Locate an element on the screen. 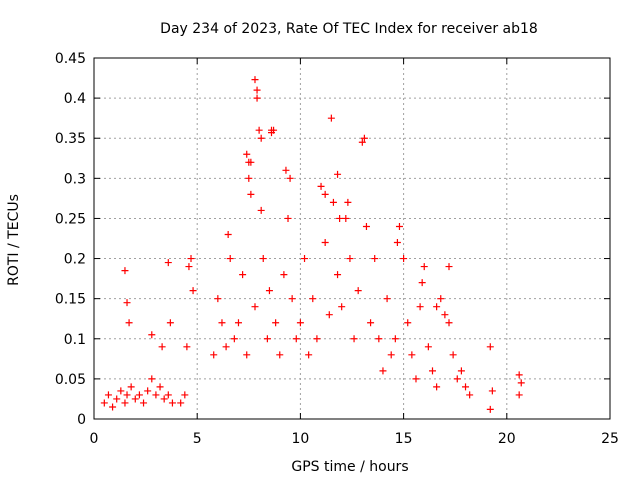 The image size is (640, 480). x-axis-label: GPS time / hours is located at coordinates (349, 467).